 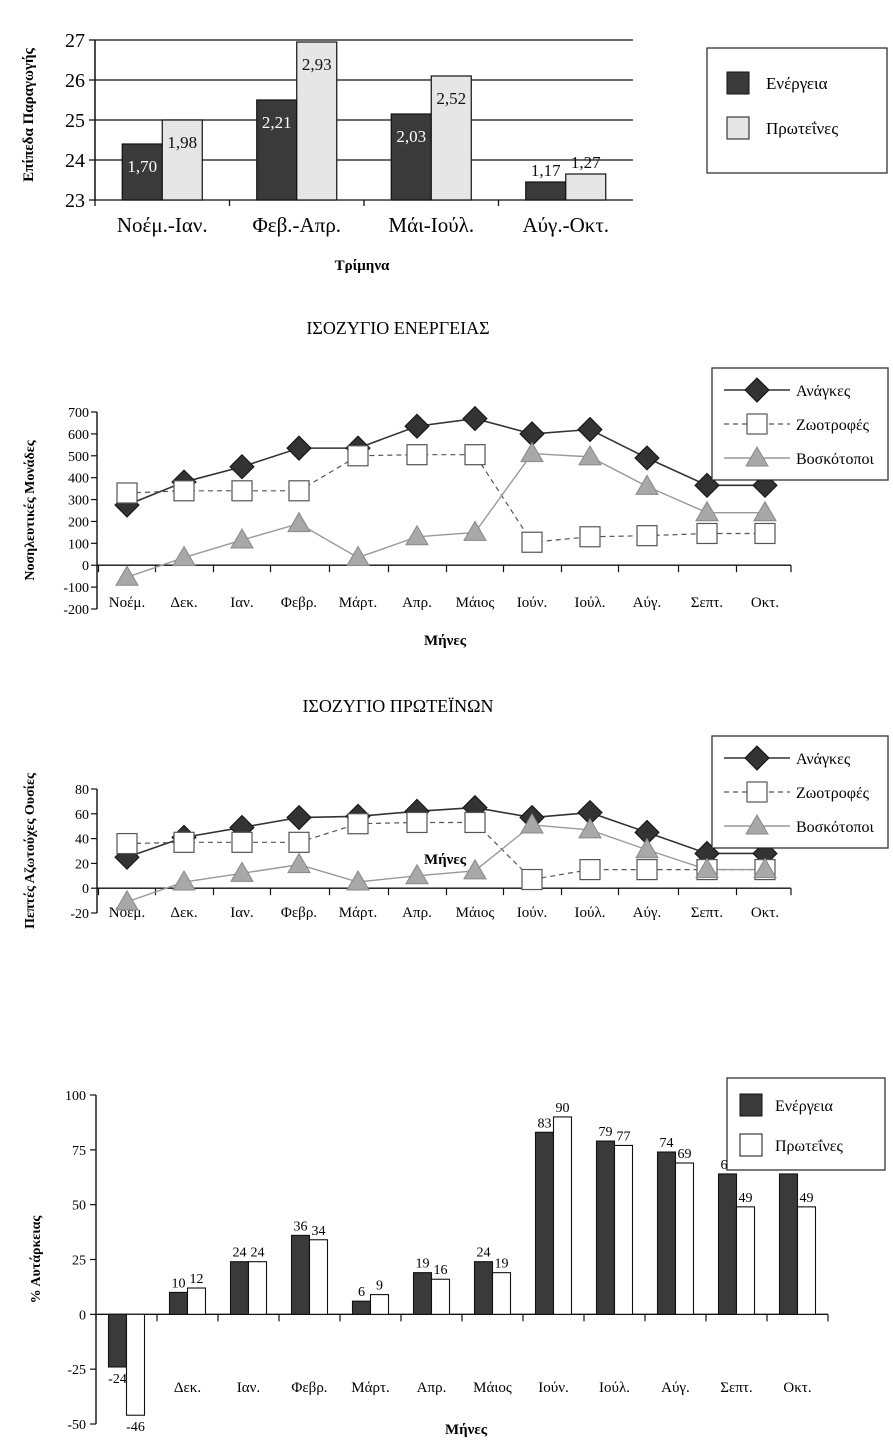 I want to click on y-tick-label: 600, so click(x=78, y=435).